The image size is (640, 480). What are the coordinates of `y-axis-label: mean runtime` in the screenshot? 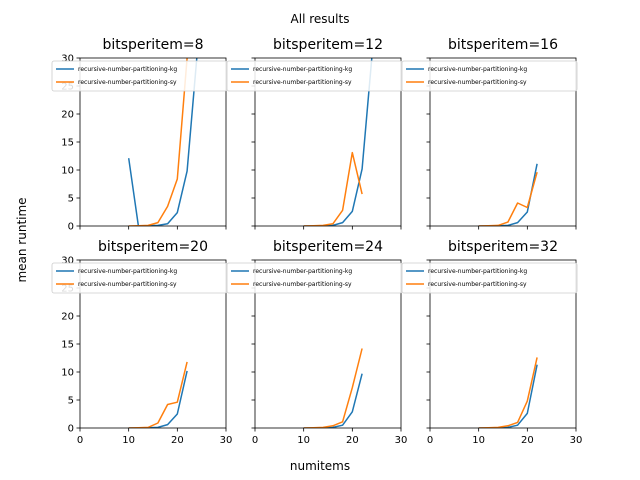 It's located at (22, 239).